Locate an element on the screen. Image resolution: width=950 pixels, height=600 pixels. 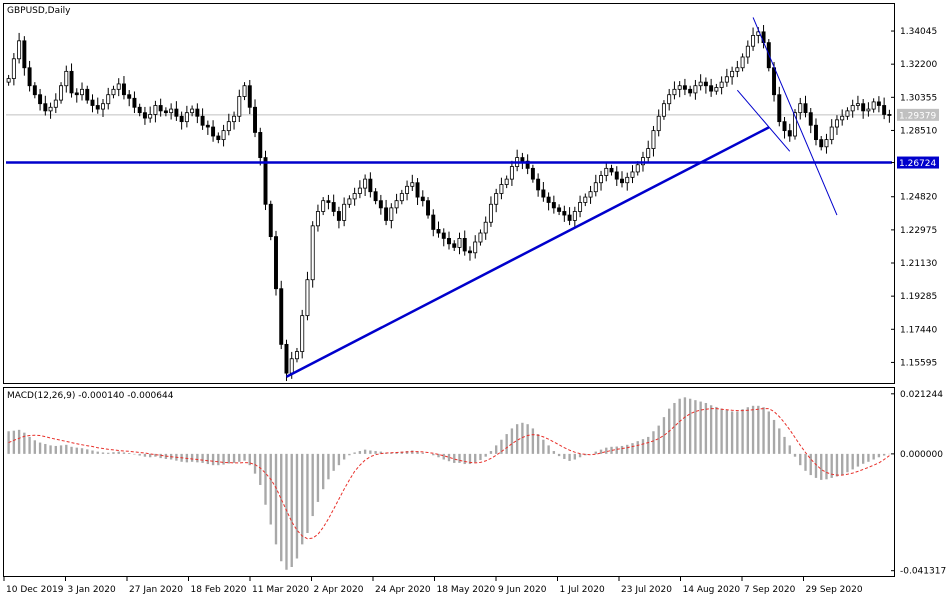
price-tick-label: 1.32200 is located at coordinates (918, 65).